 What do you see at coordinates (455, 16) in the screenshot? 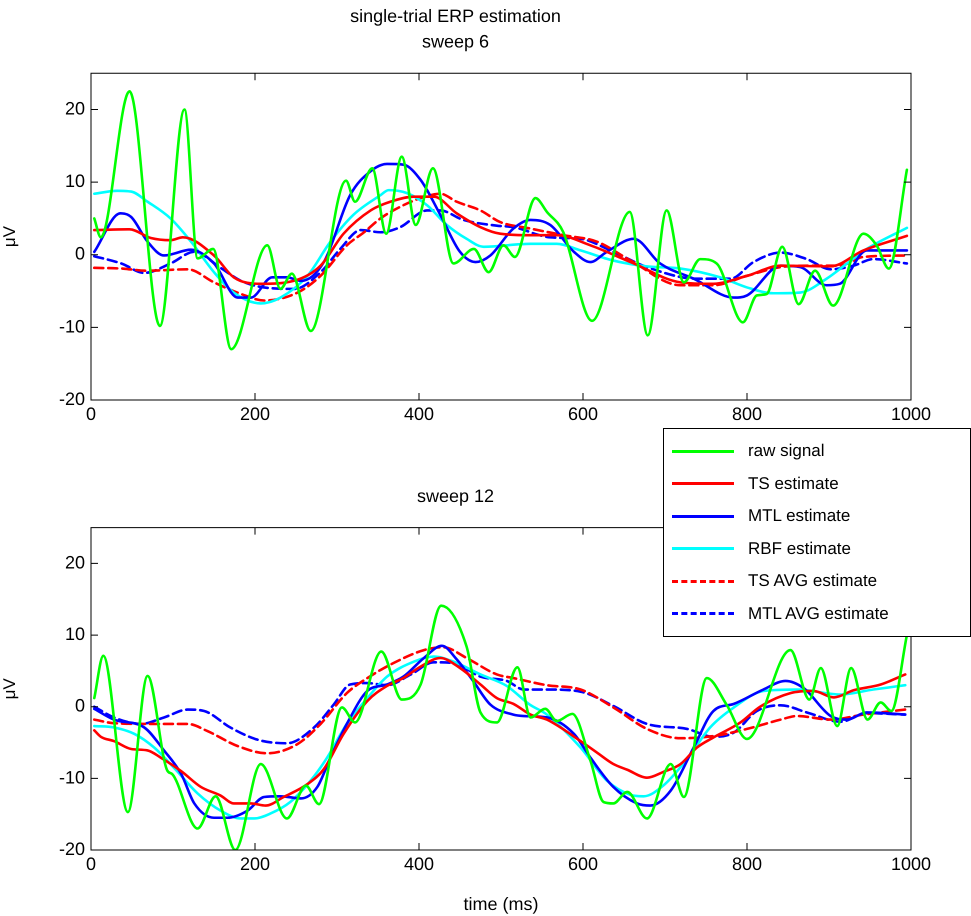
I see `chart-title: single-trial ERP estimation` at bounding box center [455, 16].